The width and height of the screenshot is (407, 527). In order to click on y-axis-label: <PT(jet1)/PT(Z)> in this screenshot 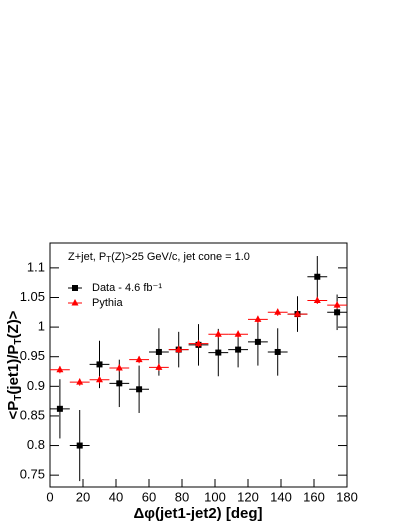, I will do `click(14, 364)`.